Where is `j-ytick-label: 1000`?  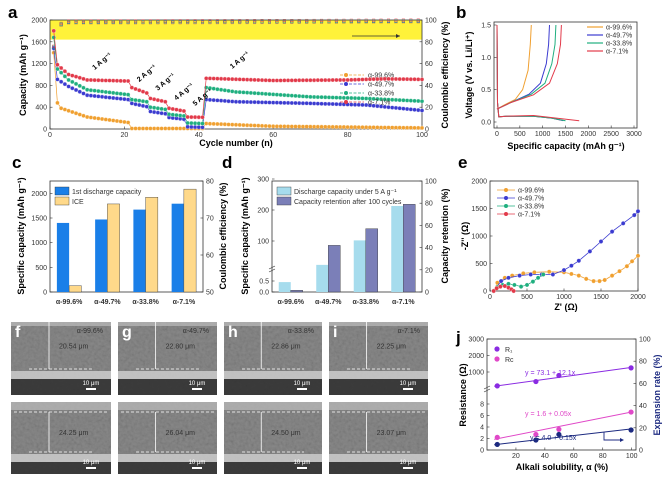 j-ytick-label: 1000 is located at coordinates (476, 373).